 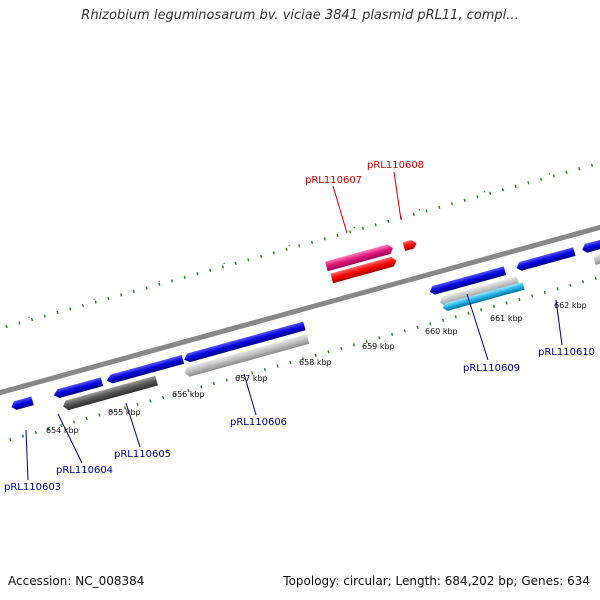 I want to click on gene-arrow-prl110609-pseudo, so click(x=479, y=291).